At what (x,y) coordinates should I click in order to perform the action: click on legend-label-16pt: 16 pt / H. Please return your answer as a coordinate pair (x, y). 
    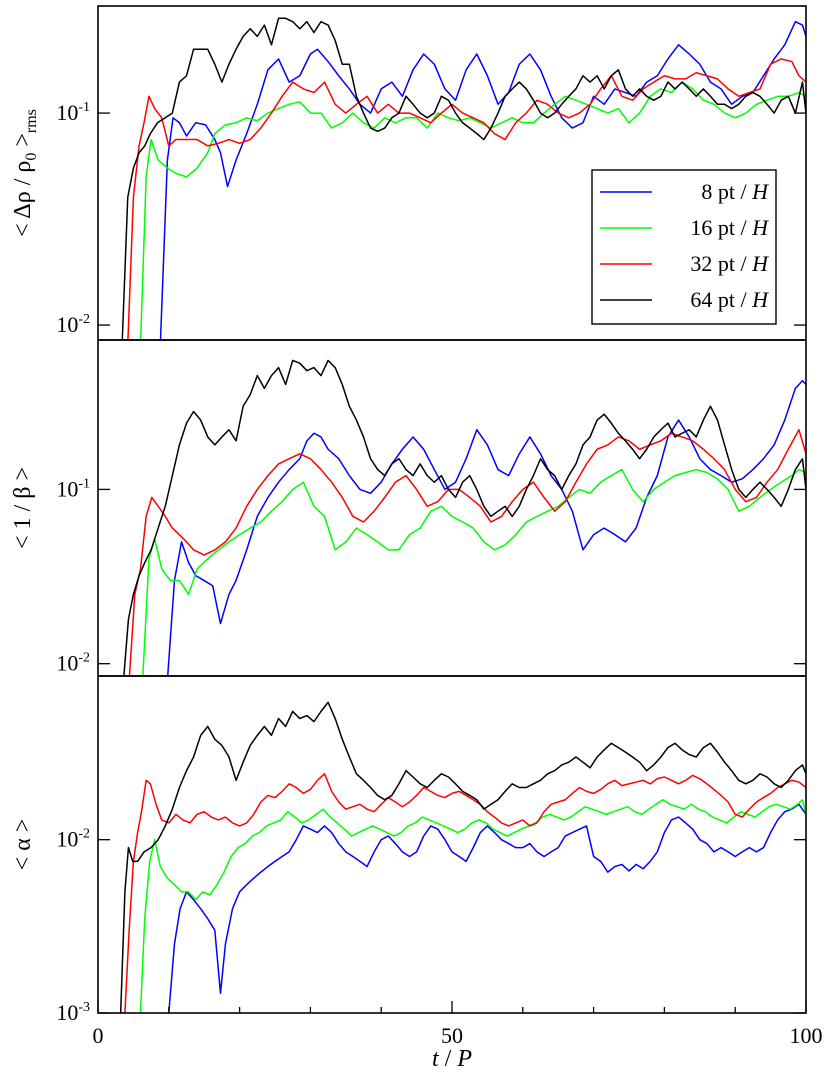
    Looking at the image, I should click on (729, 227).